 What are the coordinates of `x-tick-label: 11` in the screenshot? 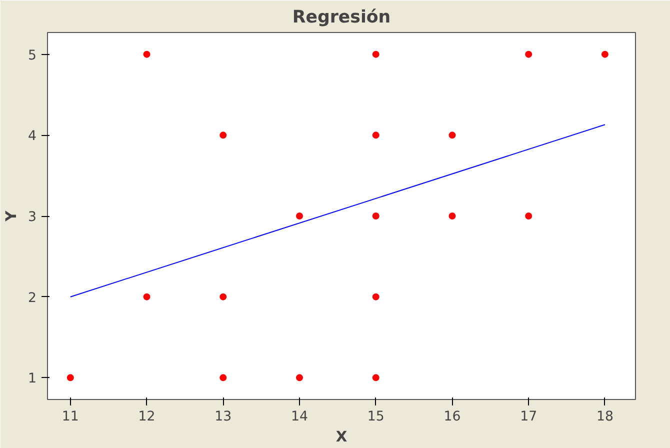 It's located at (70, 417).